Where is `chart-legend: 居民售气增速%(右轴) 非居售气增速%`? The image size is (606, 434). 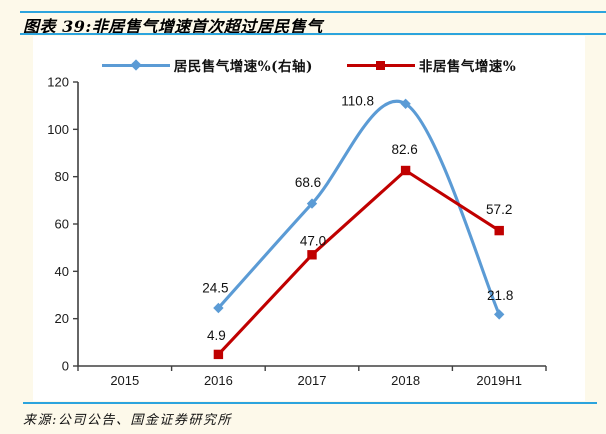 chart-legend: 居民售气增速%(右轴) 非居售气增速% is located at coordinates (309, 65).